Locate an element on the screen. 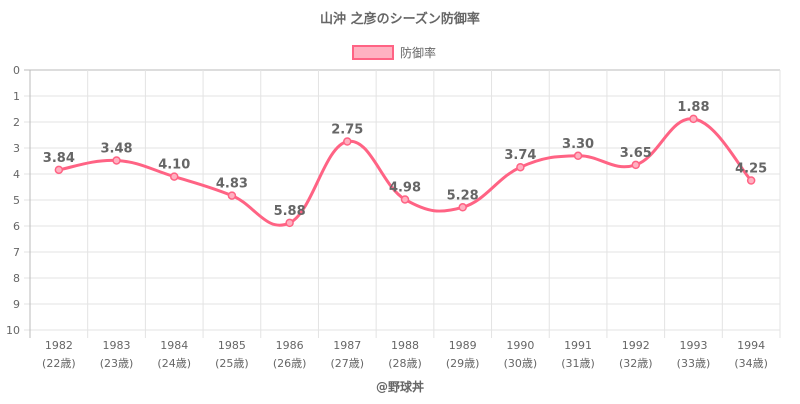 This screenshot has height=404, width=800. x-tick-age: (30歳) is located at coordinates (521, 363).